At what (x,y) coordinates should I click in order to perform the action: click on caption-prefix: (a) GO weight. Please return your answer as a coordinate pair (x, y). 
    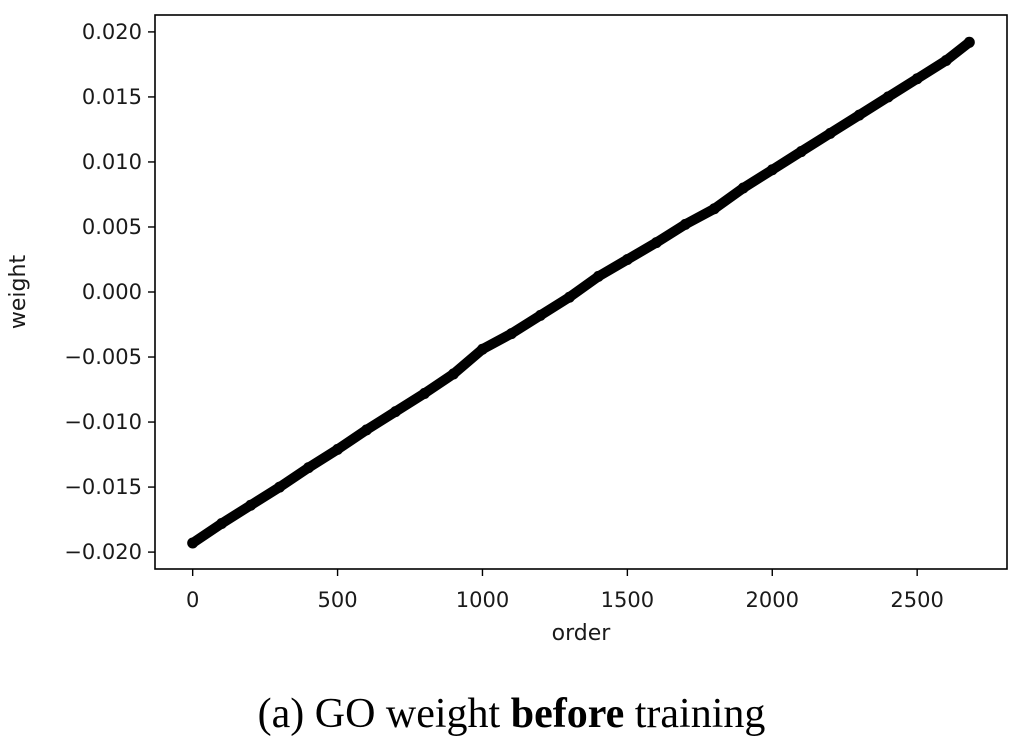
    Looking at the image, I should click on (384, 714).